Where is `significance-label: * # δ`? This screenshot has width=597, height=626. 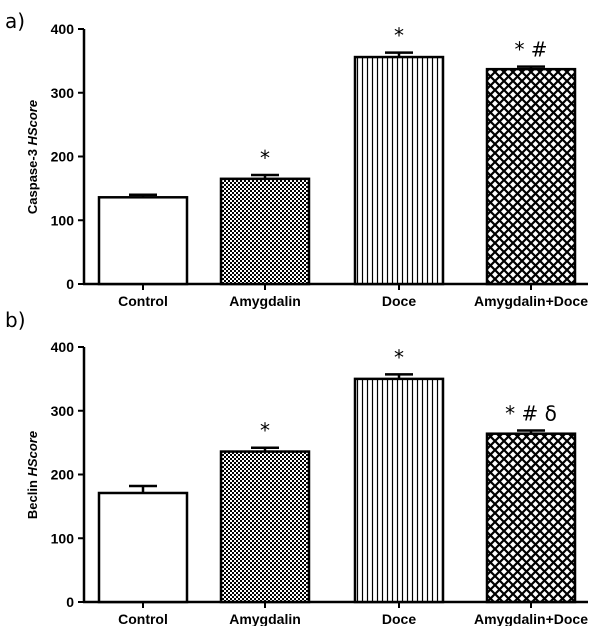
significance-label: * # δ is located at coordinates (531, 414).